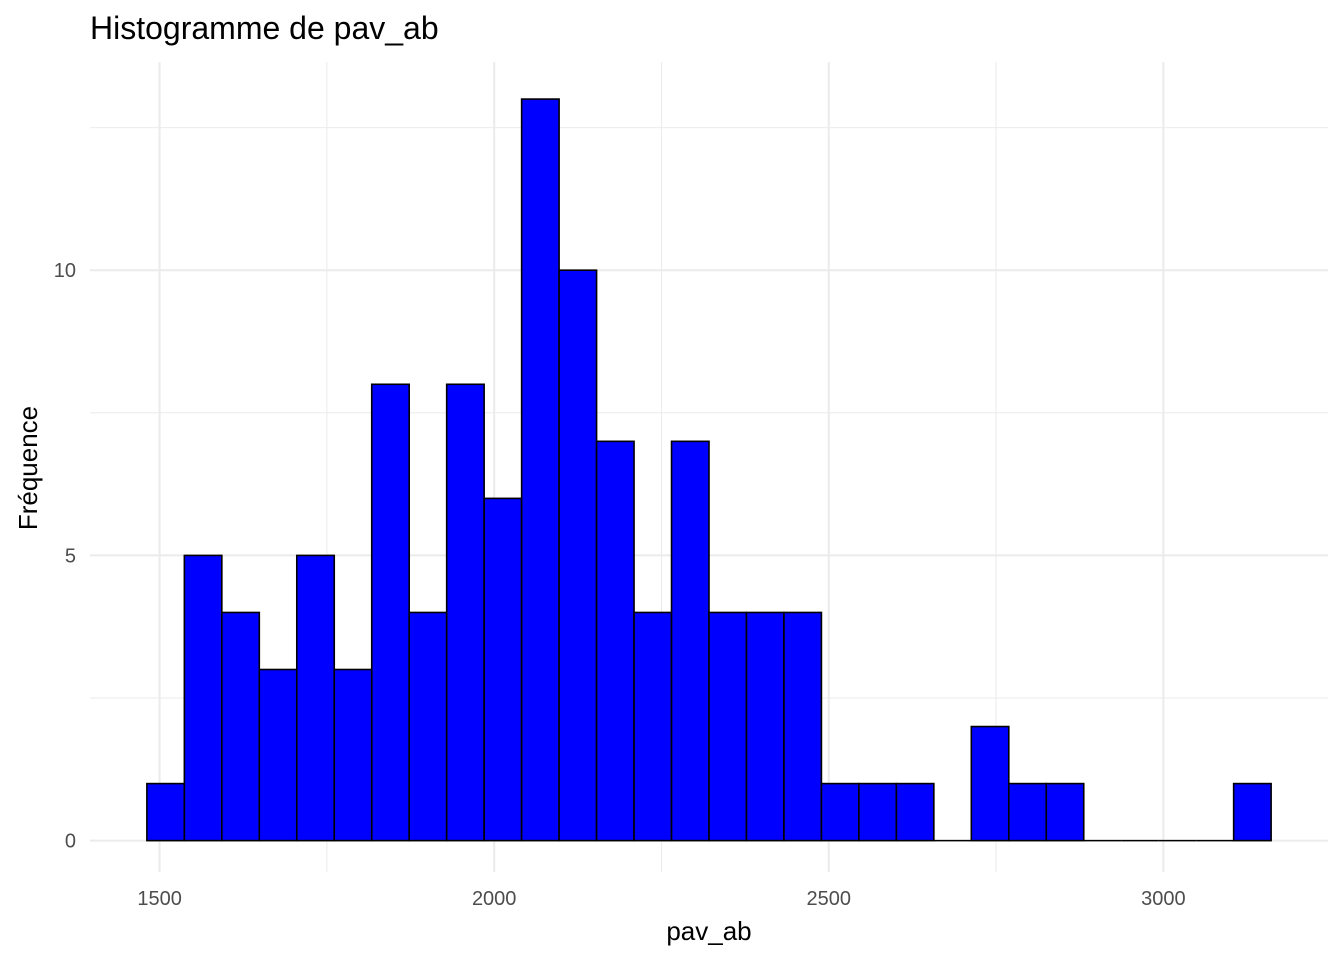  What do you see at coordinates (159, 899) in the screenshot?
I see `x-tick-label-0: 1500` at bounding box center [159, 899].